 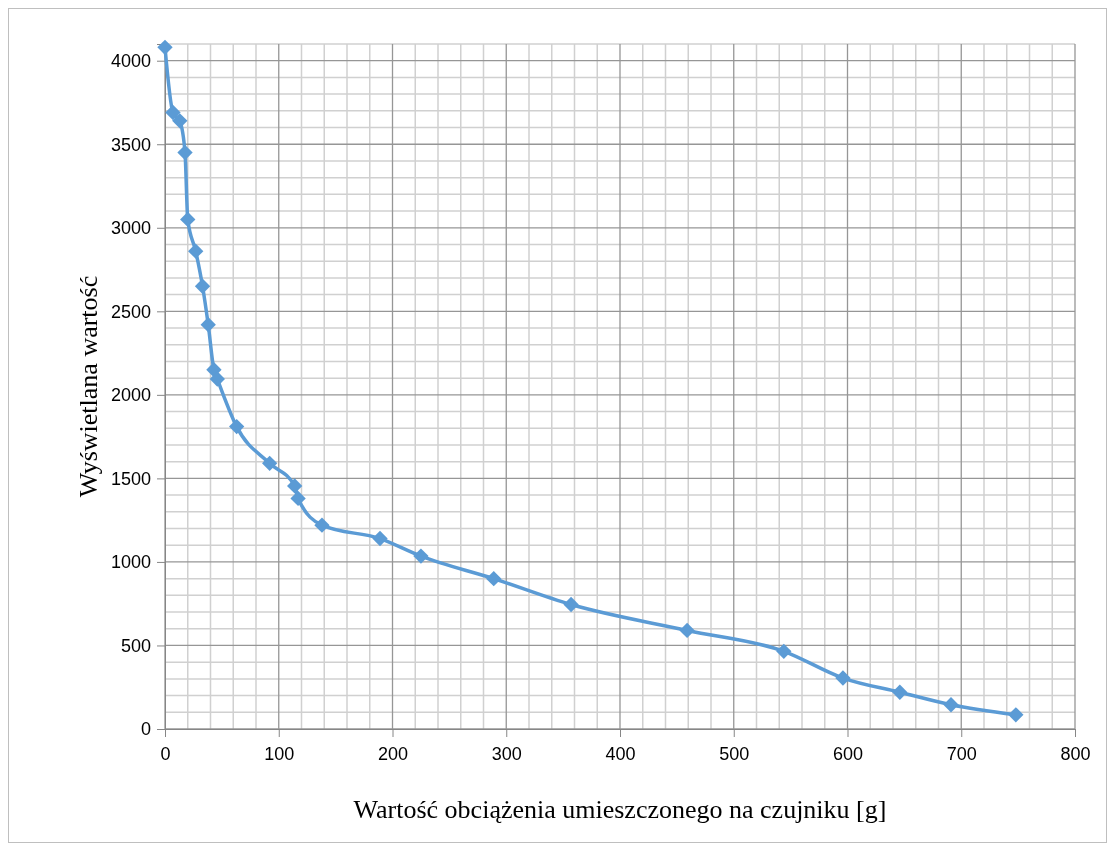 What do you see at coordinates (130, 478) in the screenshot?
I see `y-tick-label: 1500` at bounding box center [130, 478].